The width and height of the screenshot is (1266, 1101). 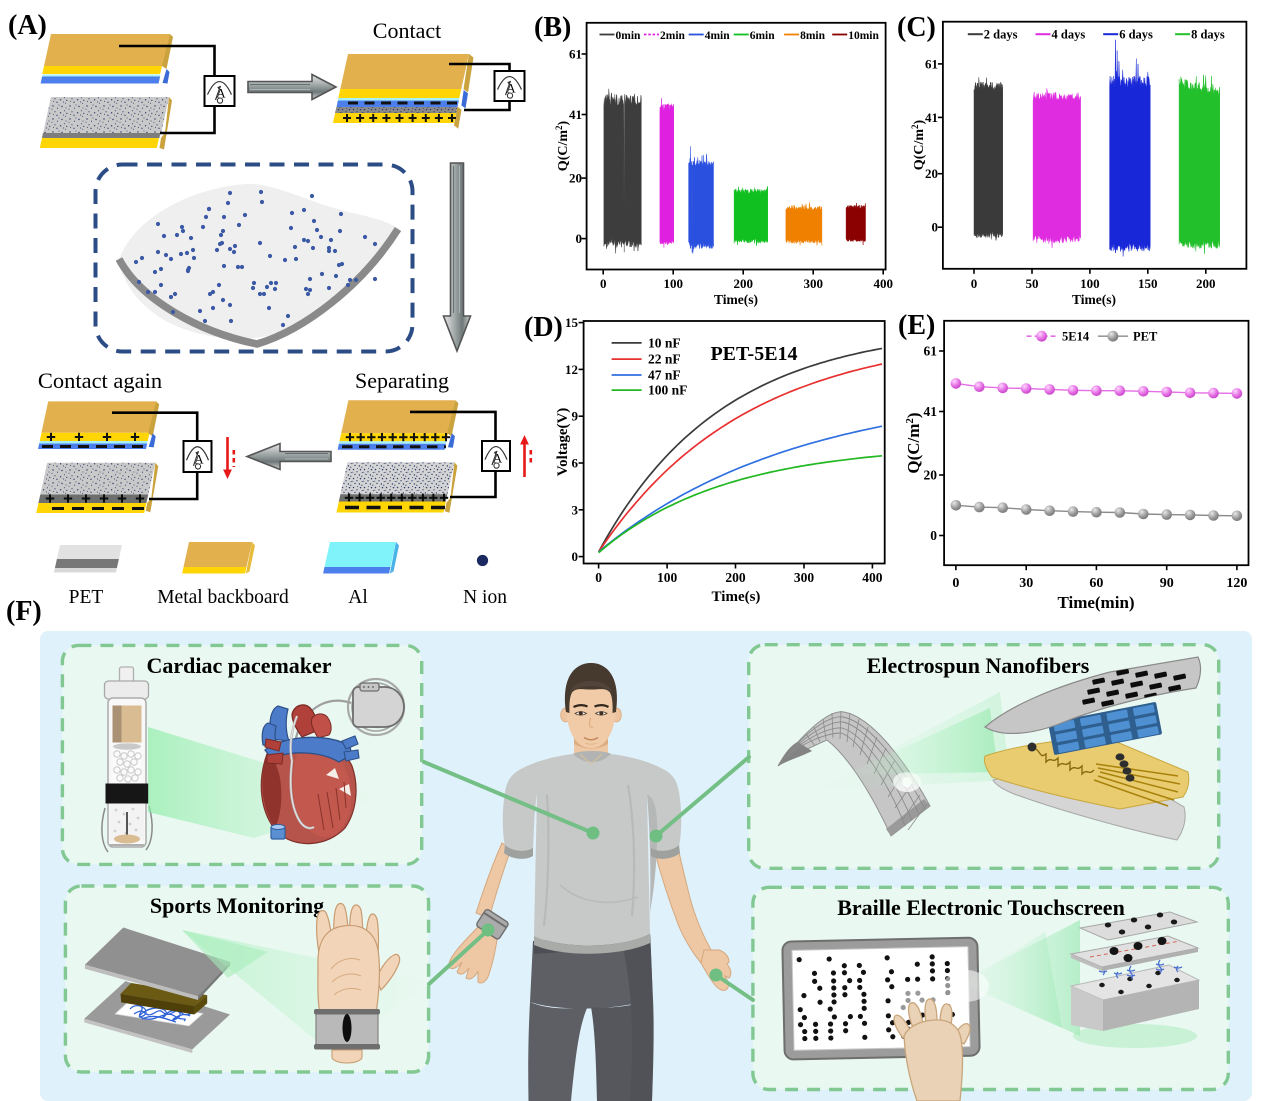 What do you see at coordinates (981, 907) in the screenshot?
I see `svg-text: Braille Electronic Touchscreen` at bounding box center [981, 907].